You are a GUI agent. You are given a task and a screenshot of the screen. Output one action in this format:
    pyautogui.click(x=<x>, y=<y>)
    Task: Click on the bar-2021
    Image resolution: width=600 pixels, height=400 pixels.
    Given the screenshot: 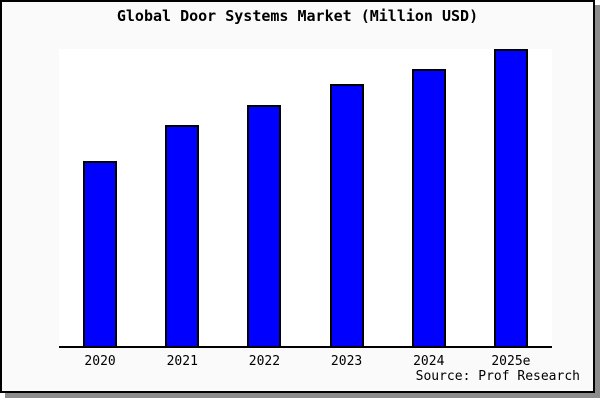 What is the action you would take?
    pyautogui.click(x=182, y=235)
    